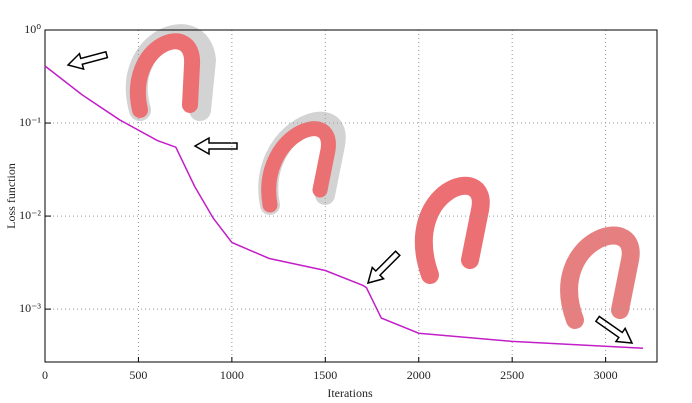  What do you see at coordinates (419, 375) in the screenshot?
I see `x-tick-label: 2000` at bounding box center [419, 375].